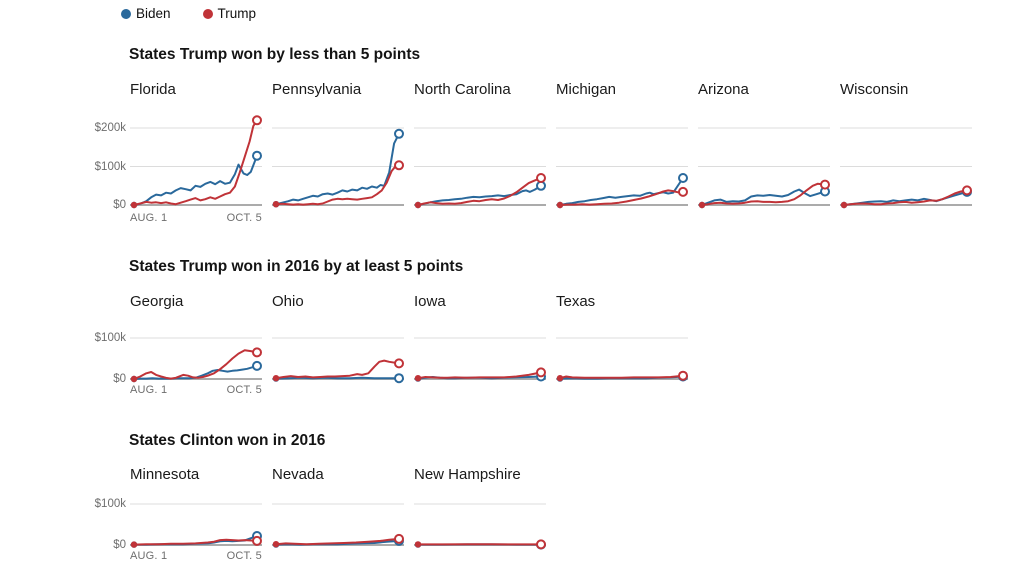  Describe the element at coordinates (196, 524) in the screenshot. I see `chart-minnesota` at that location.